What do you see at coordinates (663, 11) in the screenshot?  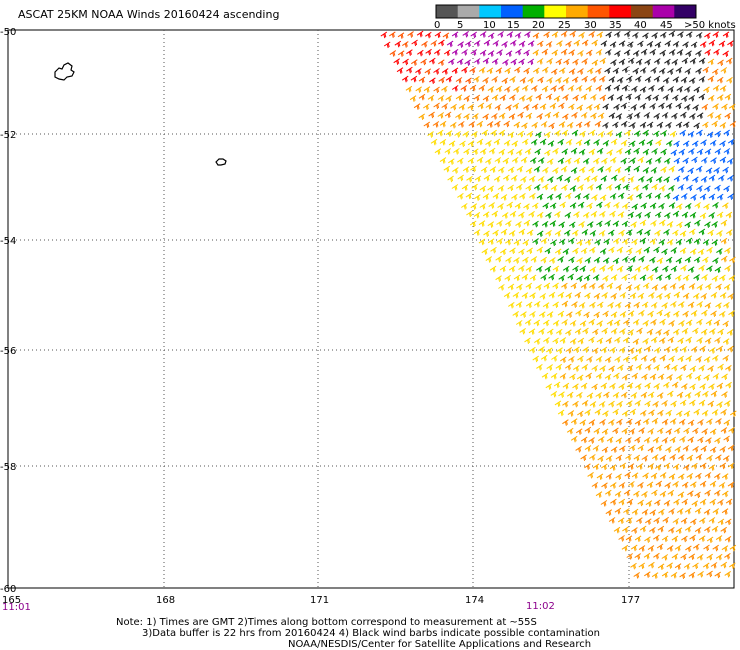 I see `legend-swatch` at bounding box center [663, 11].